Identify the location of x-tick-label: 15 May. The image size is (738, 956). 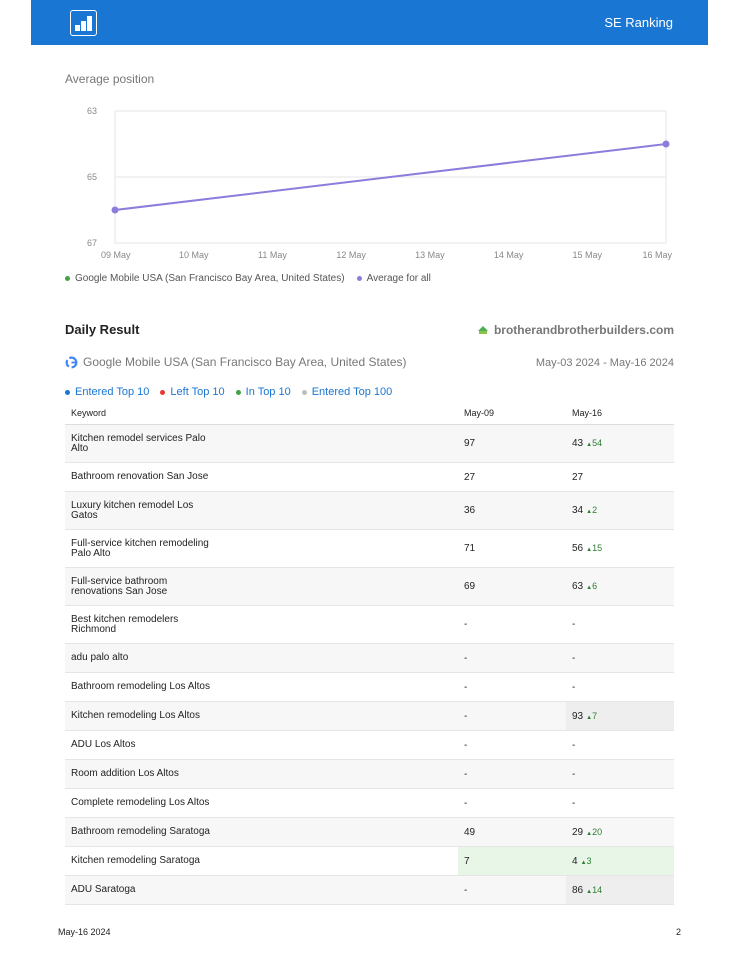
(588, 255).